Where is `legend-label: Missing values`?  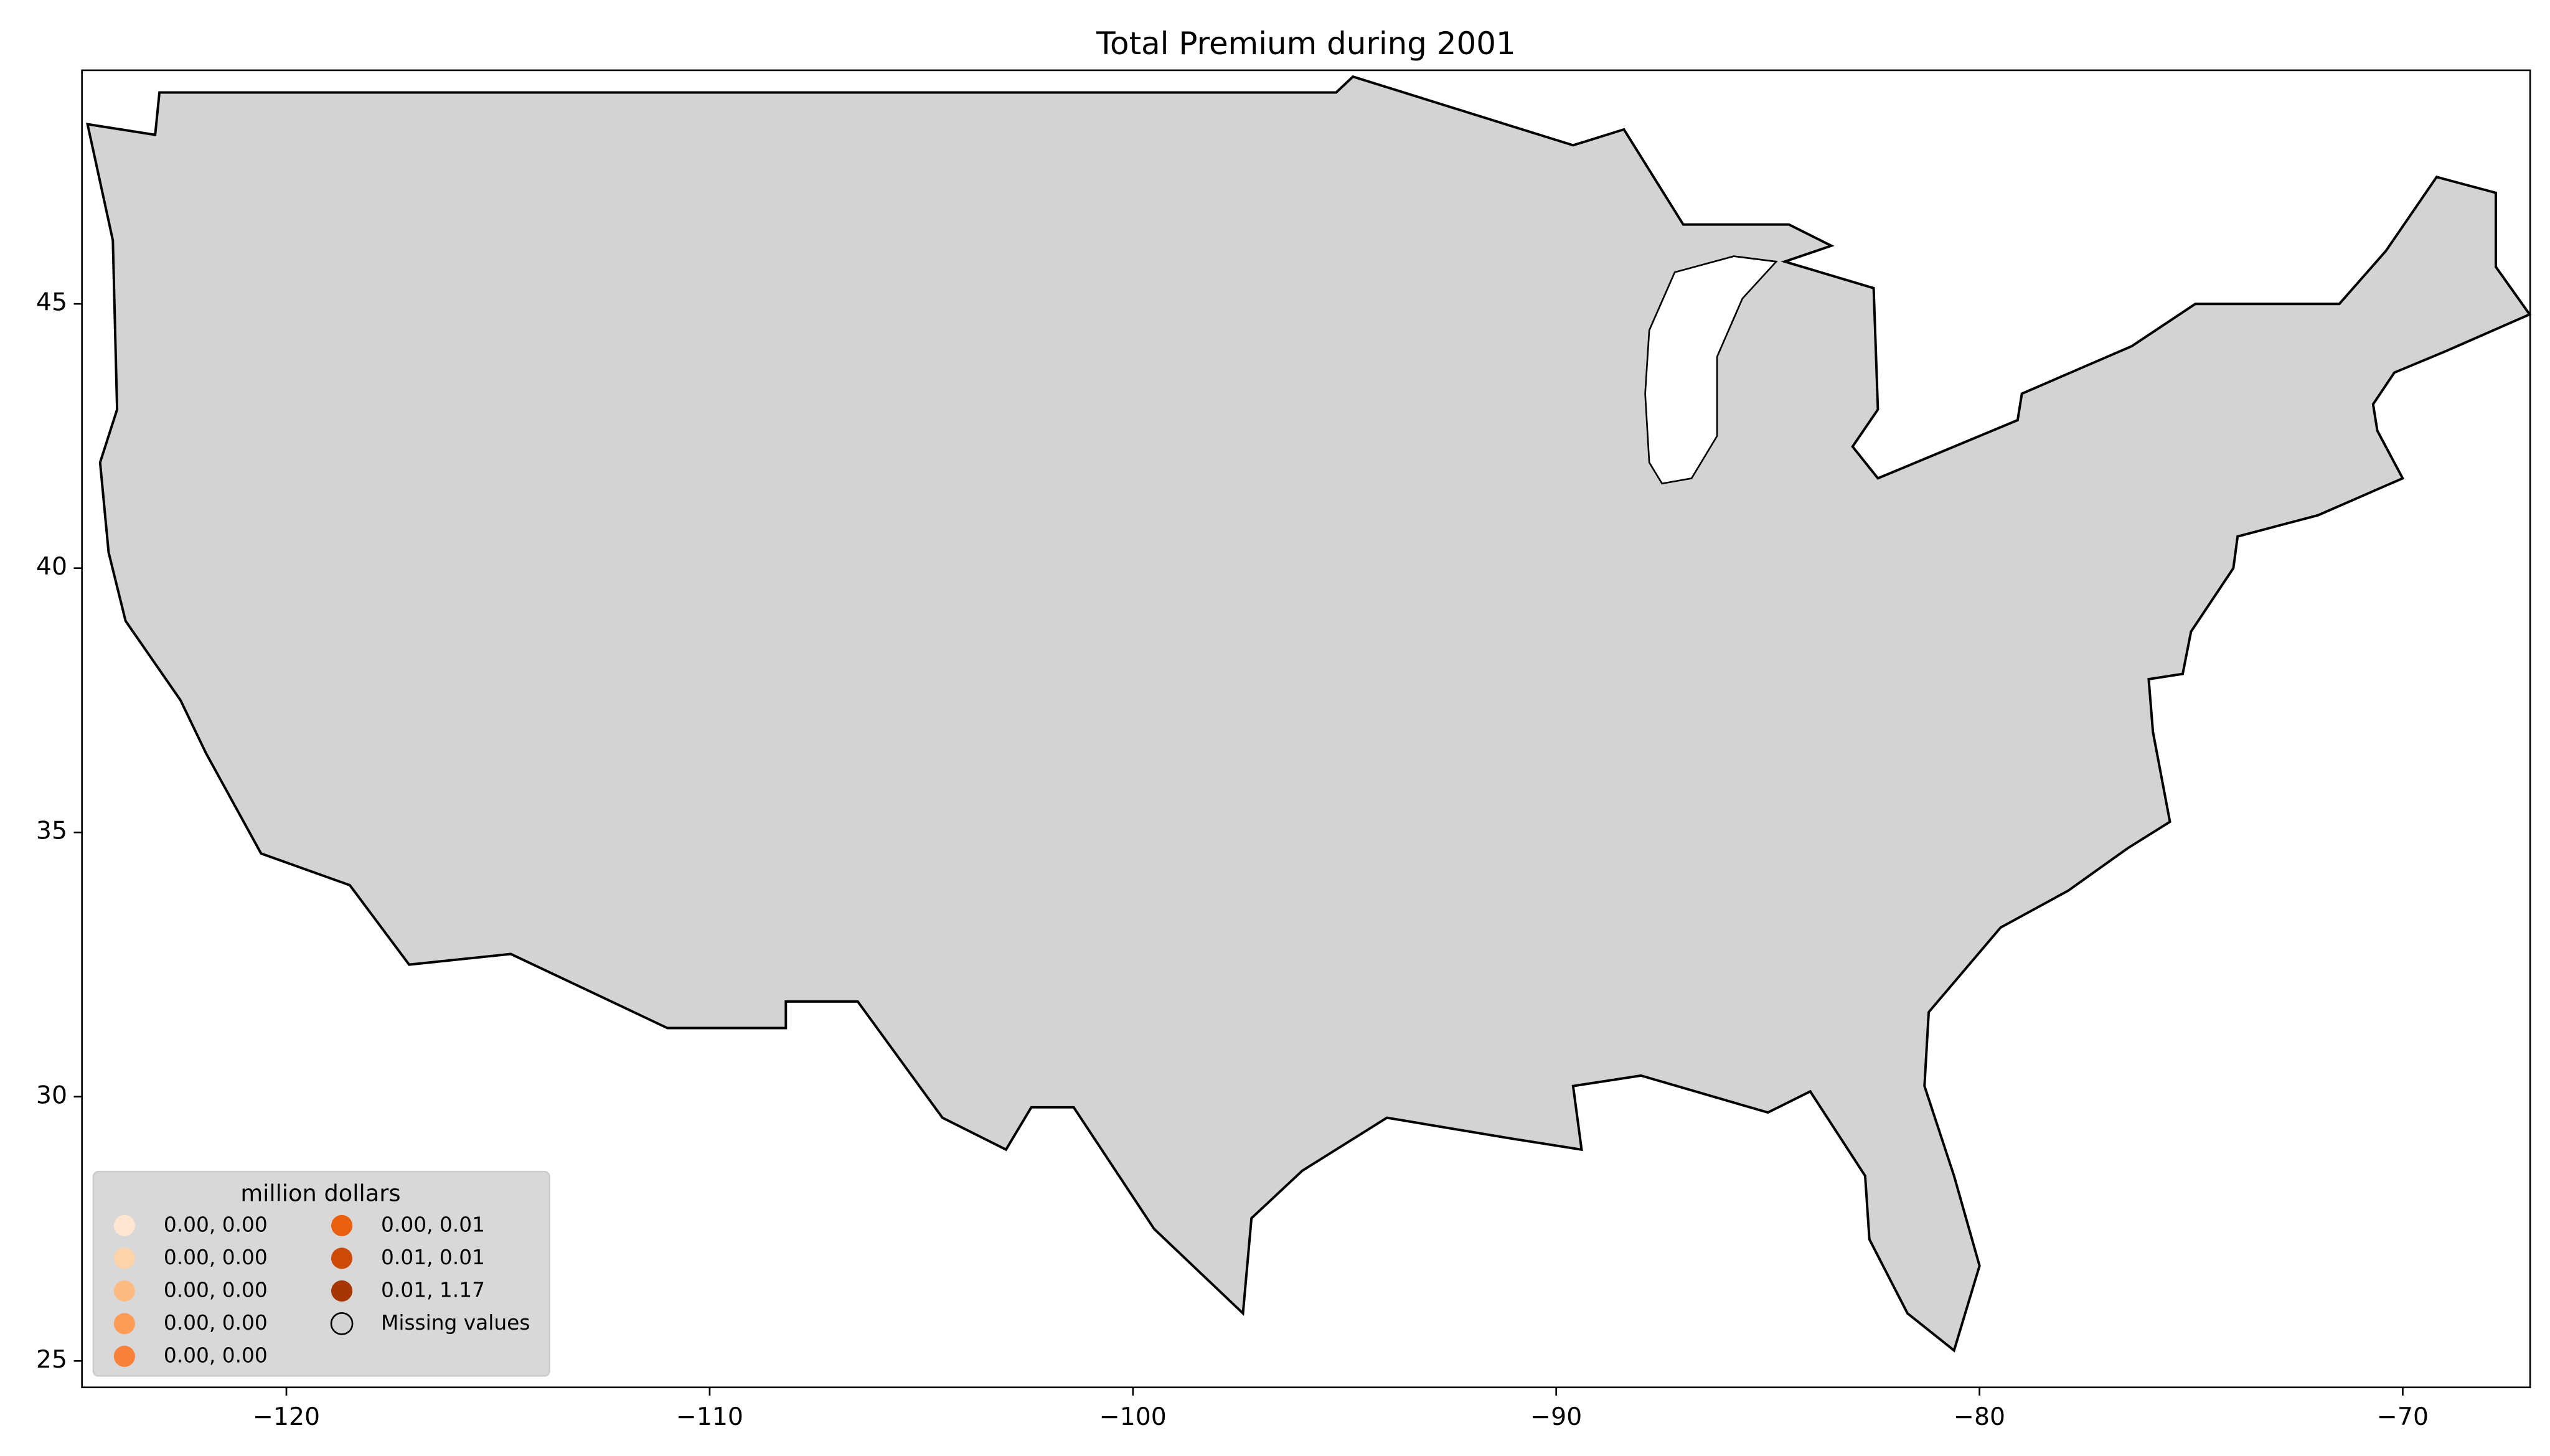
legend-label: Missing values is located at coordinates (455, 1323).